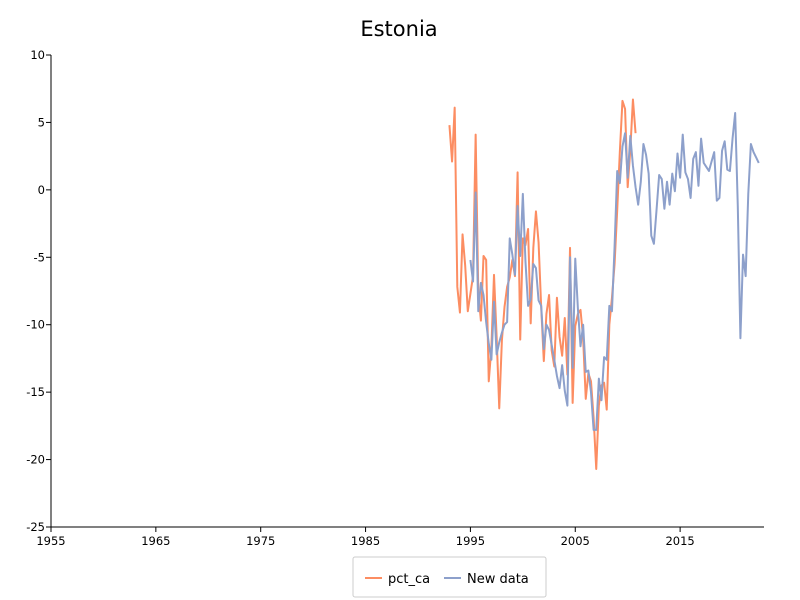 The height and width of the screenshot is (600, 800). I want to click on legend-label-new-data: New data, so click(498, 579).